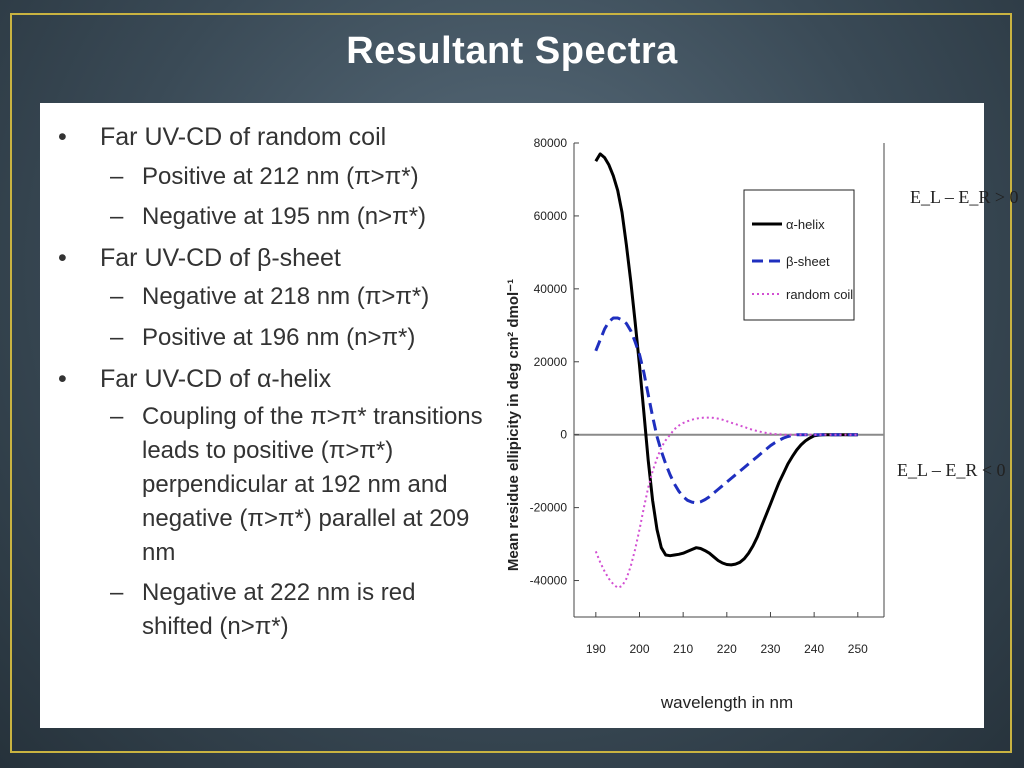 The height and width of the screenshot is (768, 1024). Describe the element at coordinates (819, 294) in the screenshot. I see `legend-label-random-coil: random coil` at that location.